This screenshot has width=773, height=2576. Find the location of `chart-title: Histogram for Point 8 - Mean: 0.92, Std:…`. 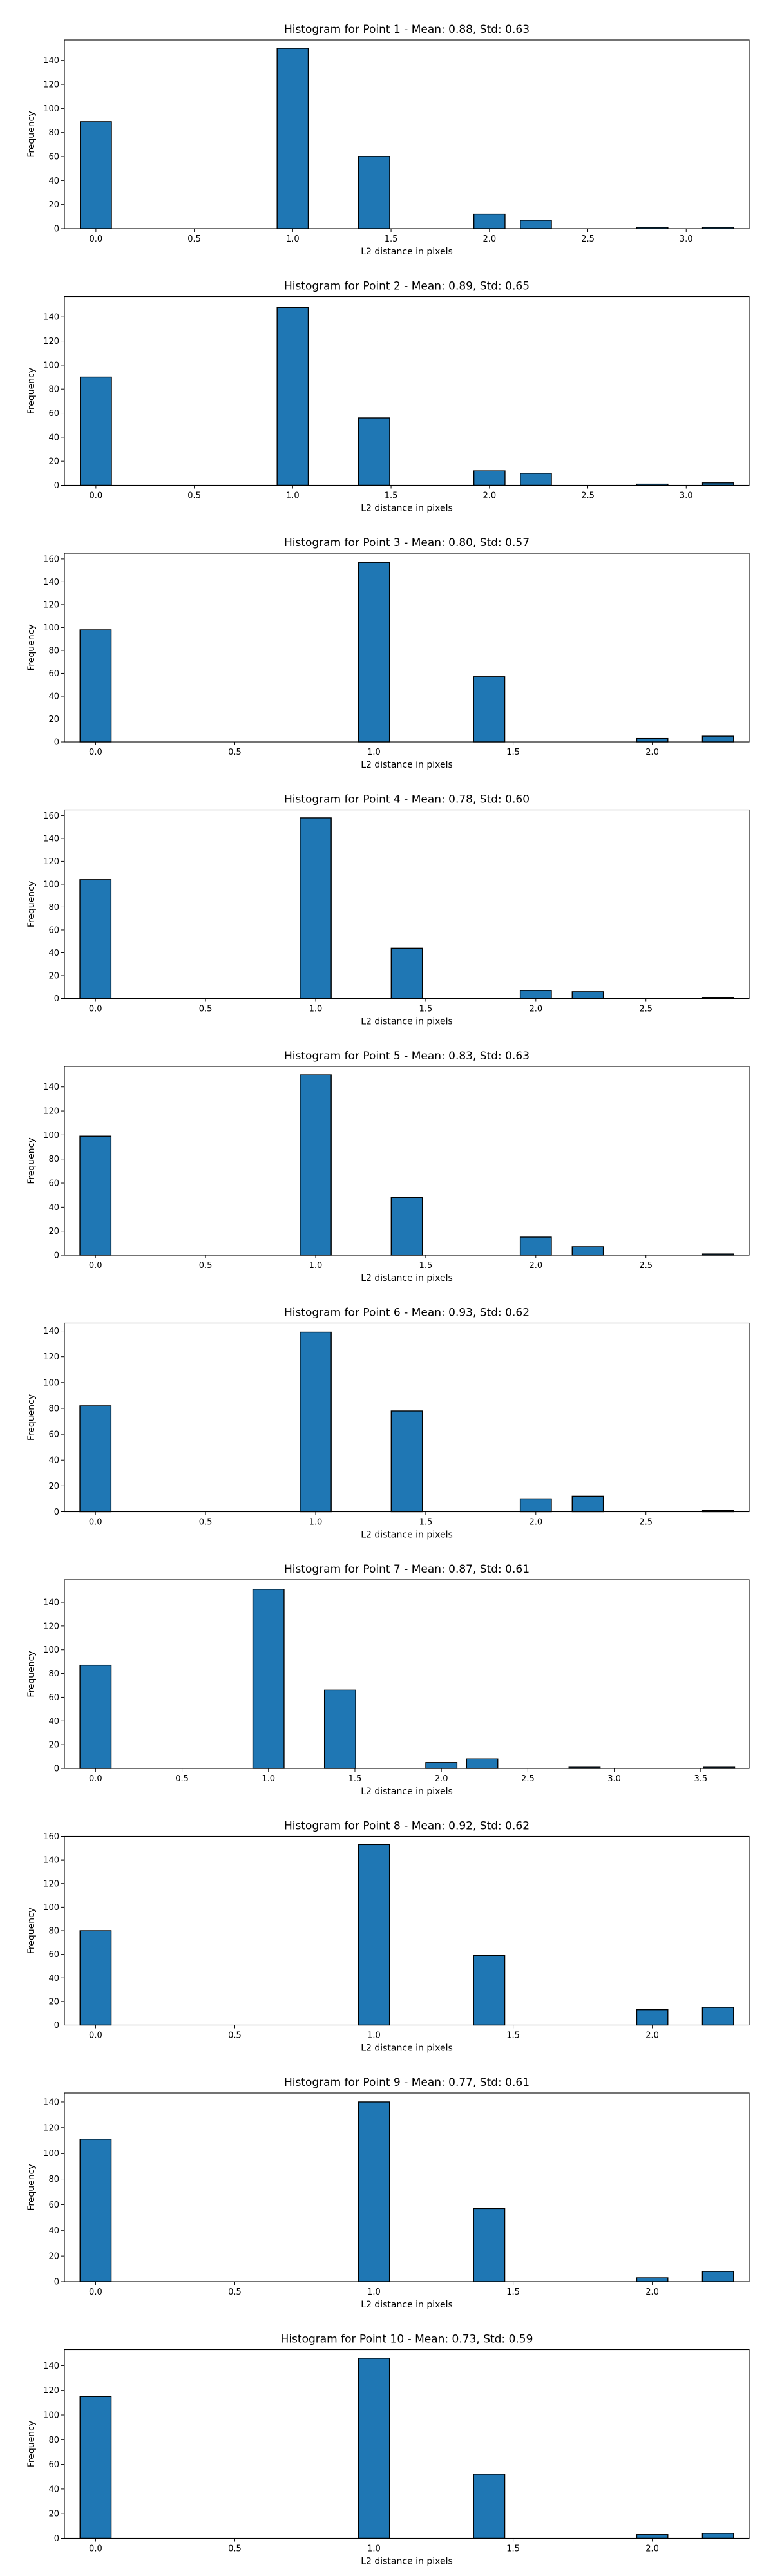

chart-title: Histogram for Point 8 - Mean: 0.92, Std:… is located at coordinates (407, 1826).